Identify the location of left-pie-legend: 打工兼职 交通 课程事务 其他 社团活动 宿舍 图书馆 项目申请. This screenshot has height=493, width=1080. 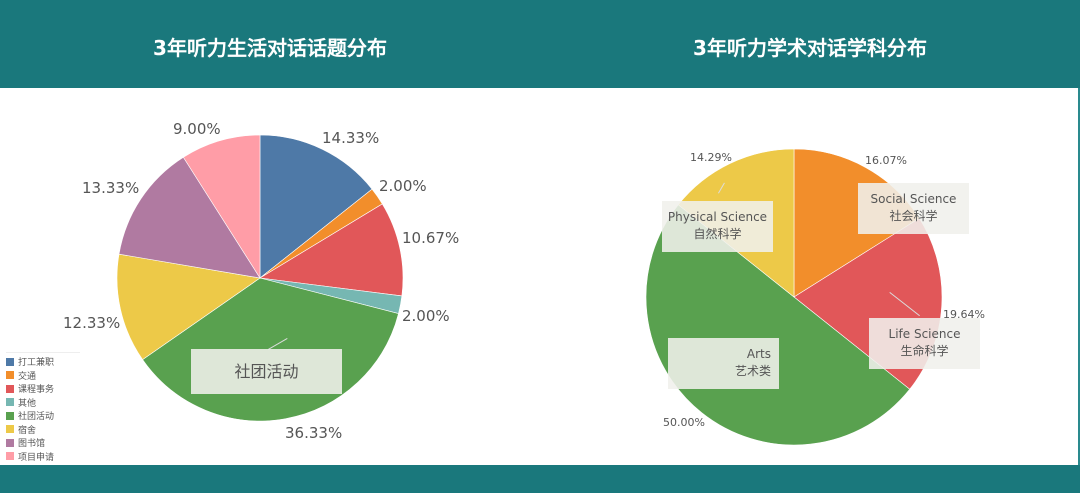
(43, 407).